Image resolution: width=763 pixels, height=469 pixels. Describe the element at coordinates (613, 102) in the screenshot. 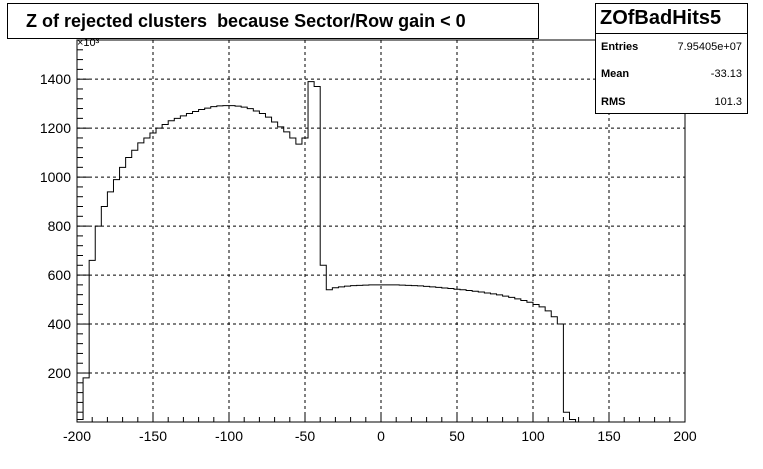

I see `stats-label: RMS` at that location.